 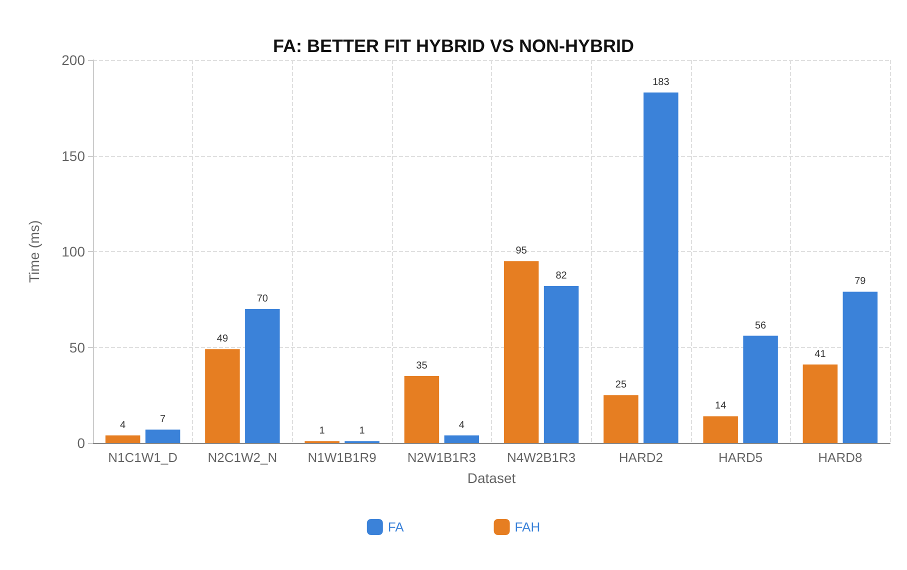 What do you see at coordinates (243, 457) in the screenshot?
I see `x-tick-label: N2C1W2_N` at bounding box center [243, 457].